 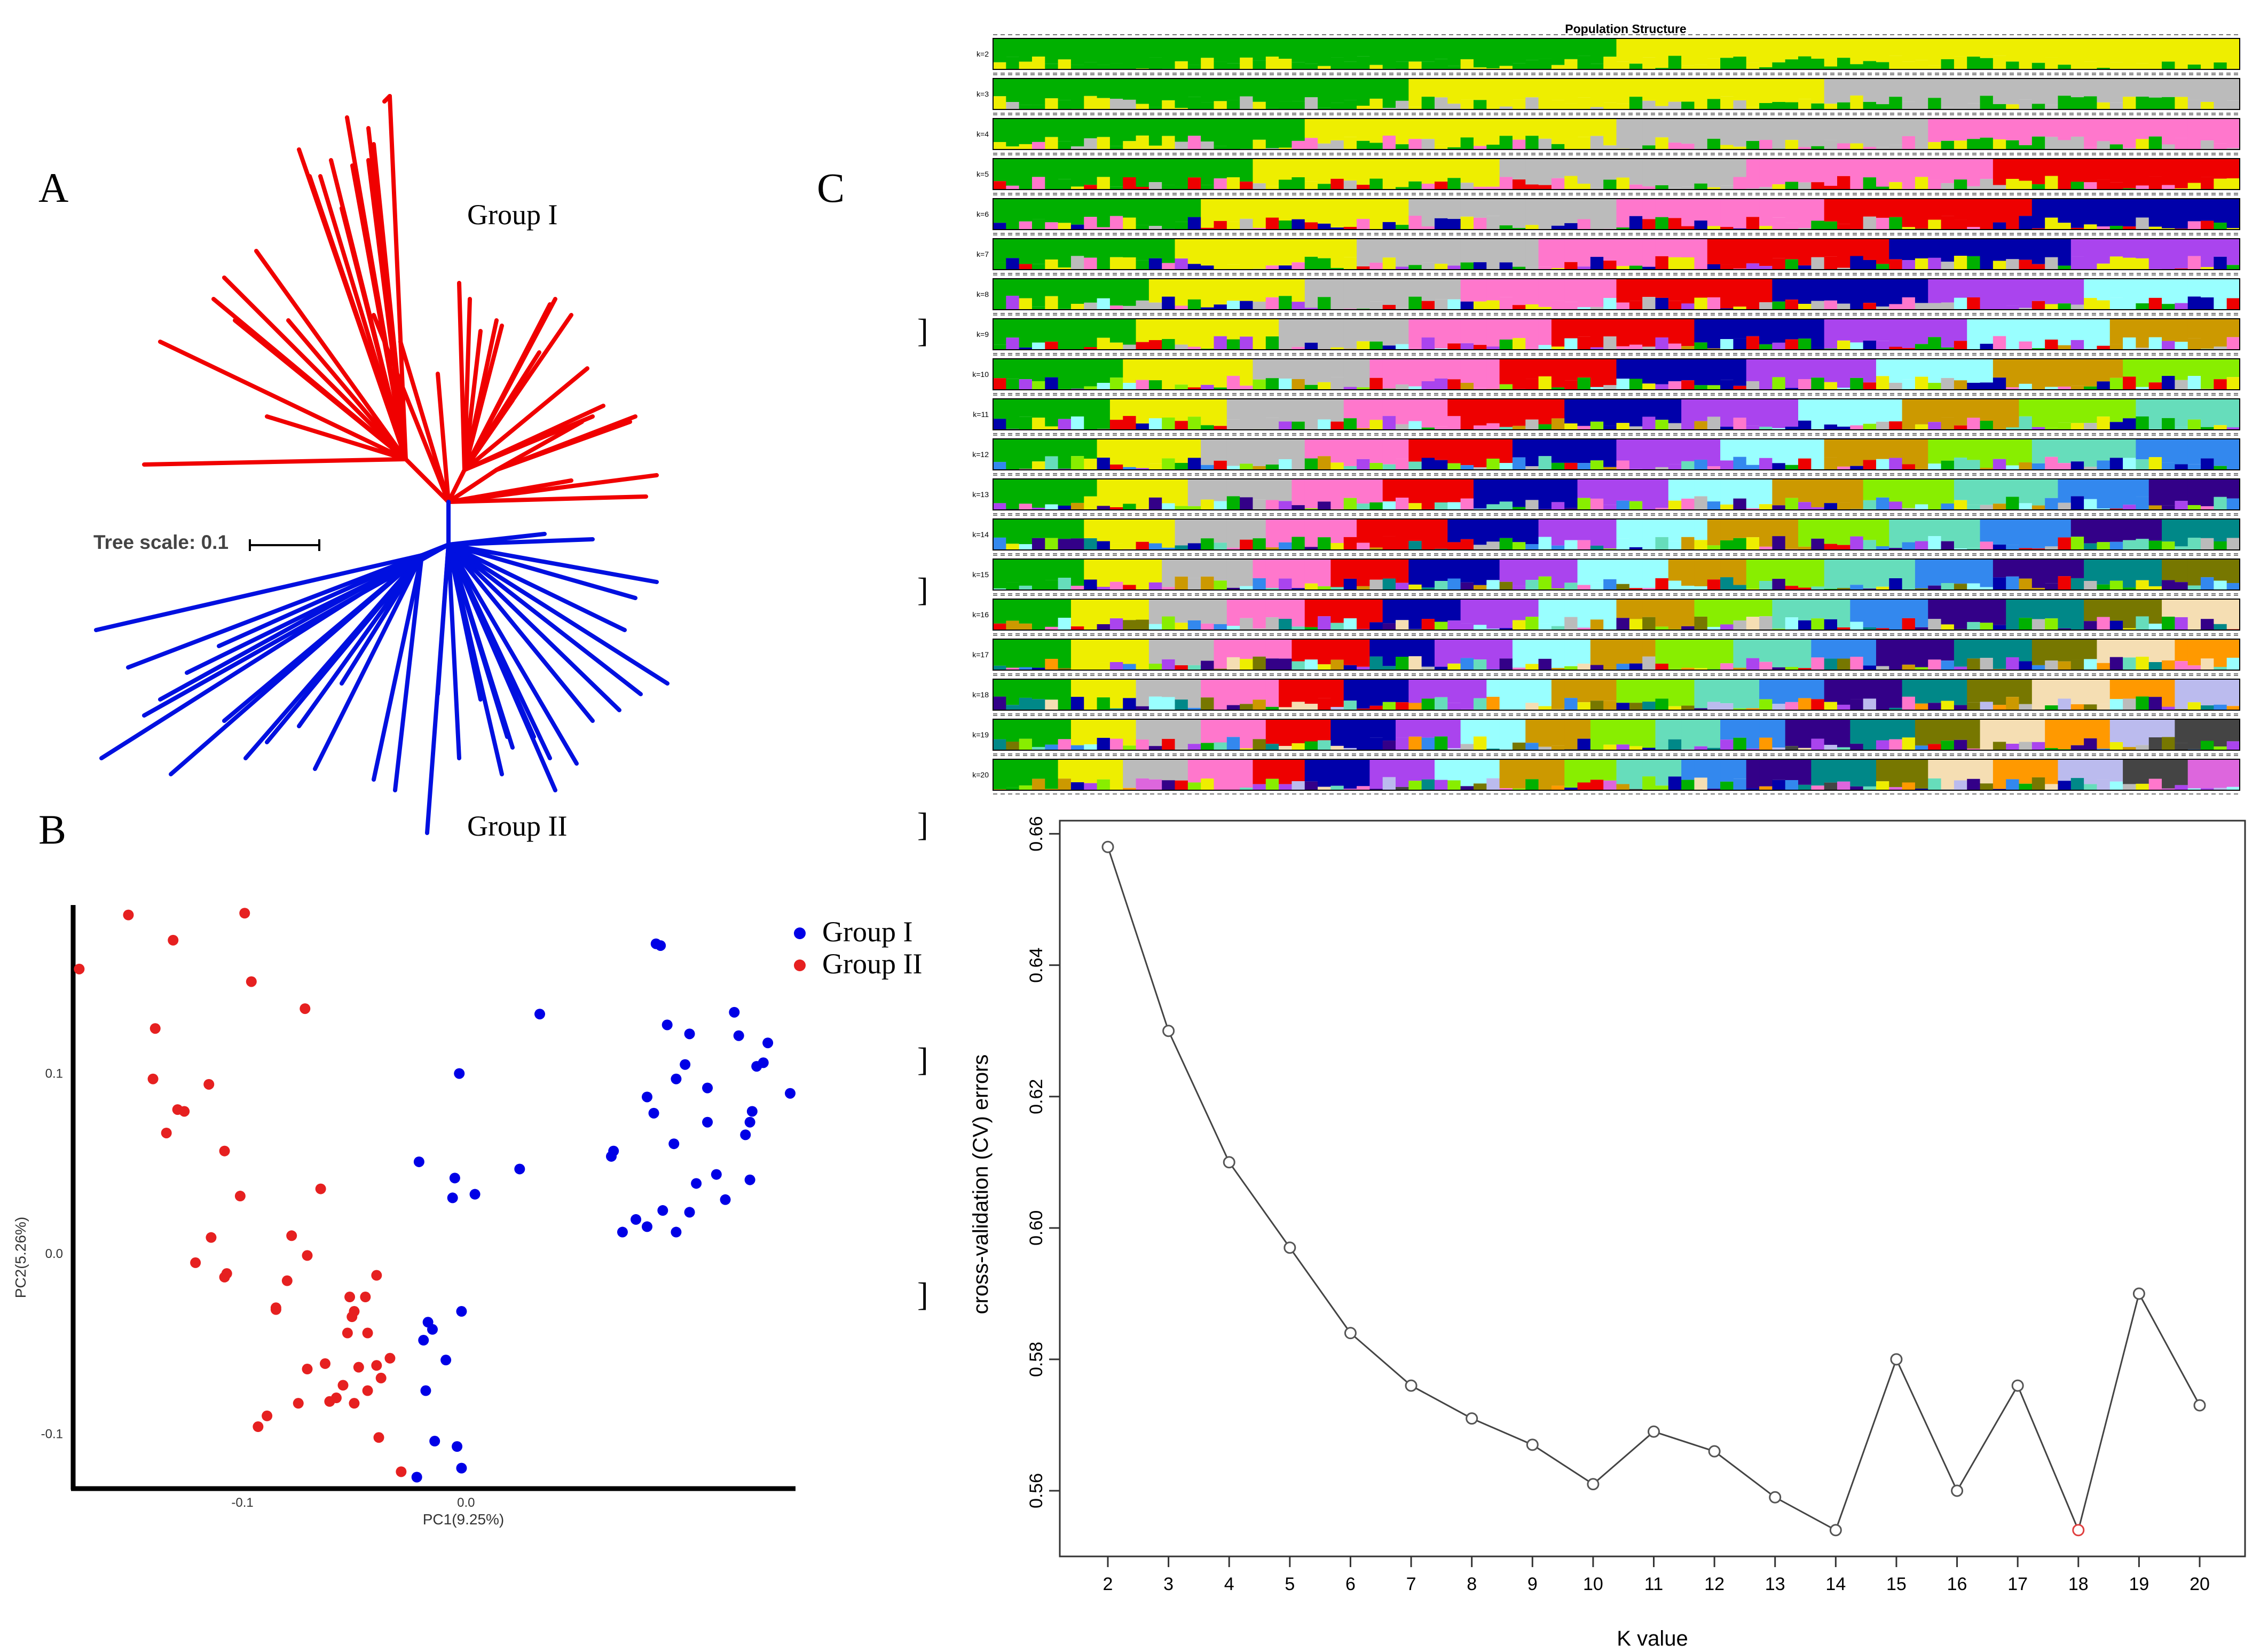 What do you see at coordinates (1036, 965) in the screenshot?
I see `cv-ytick: 0.64` at bounding box center [1036, 965].